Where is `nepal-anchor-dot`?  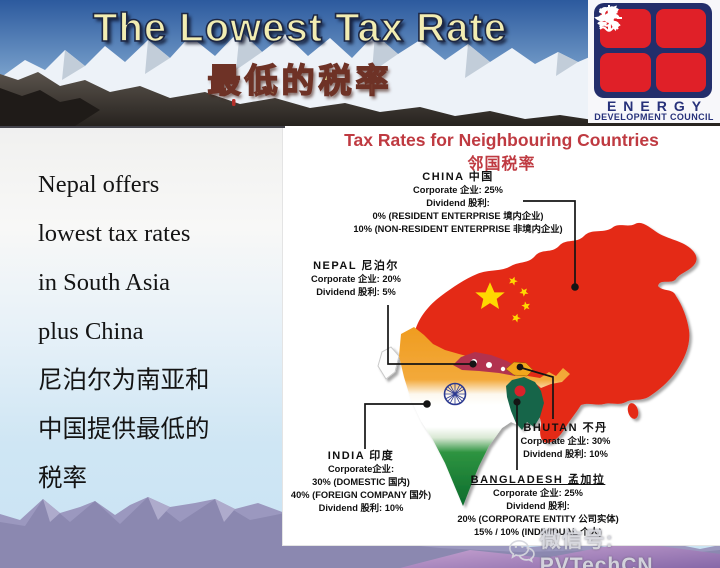 nepal-anchor-dot is located at coordinates (473, 364).